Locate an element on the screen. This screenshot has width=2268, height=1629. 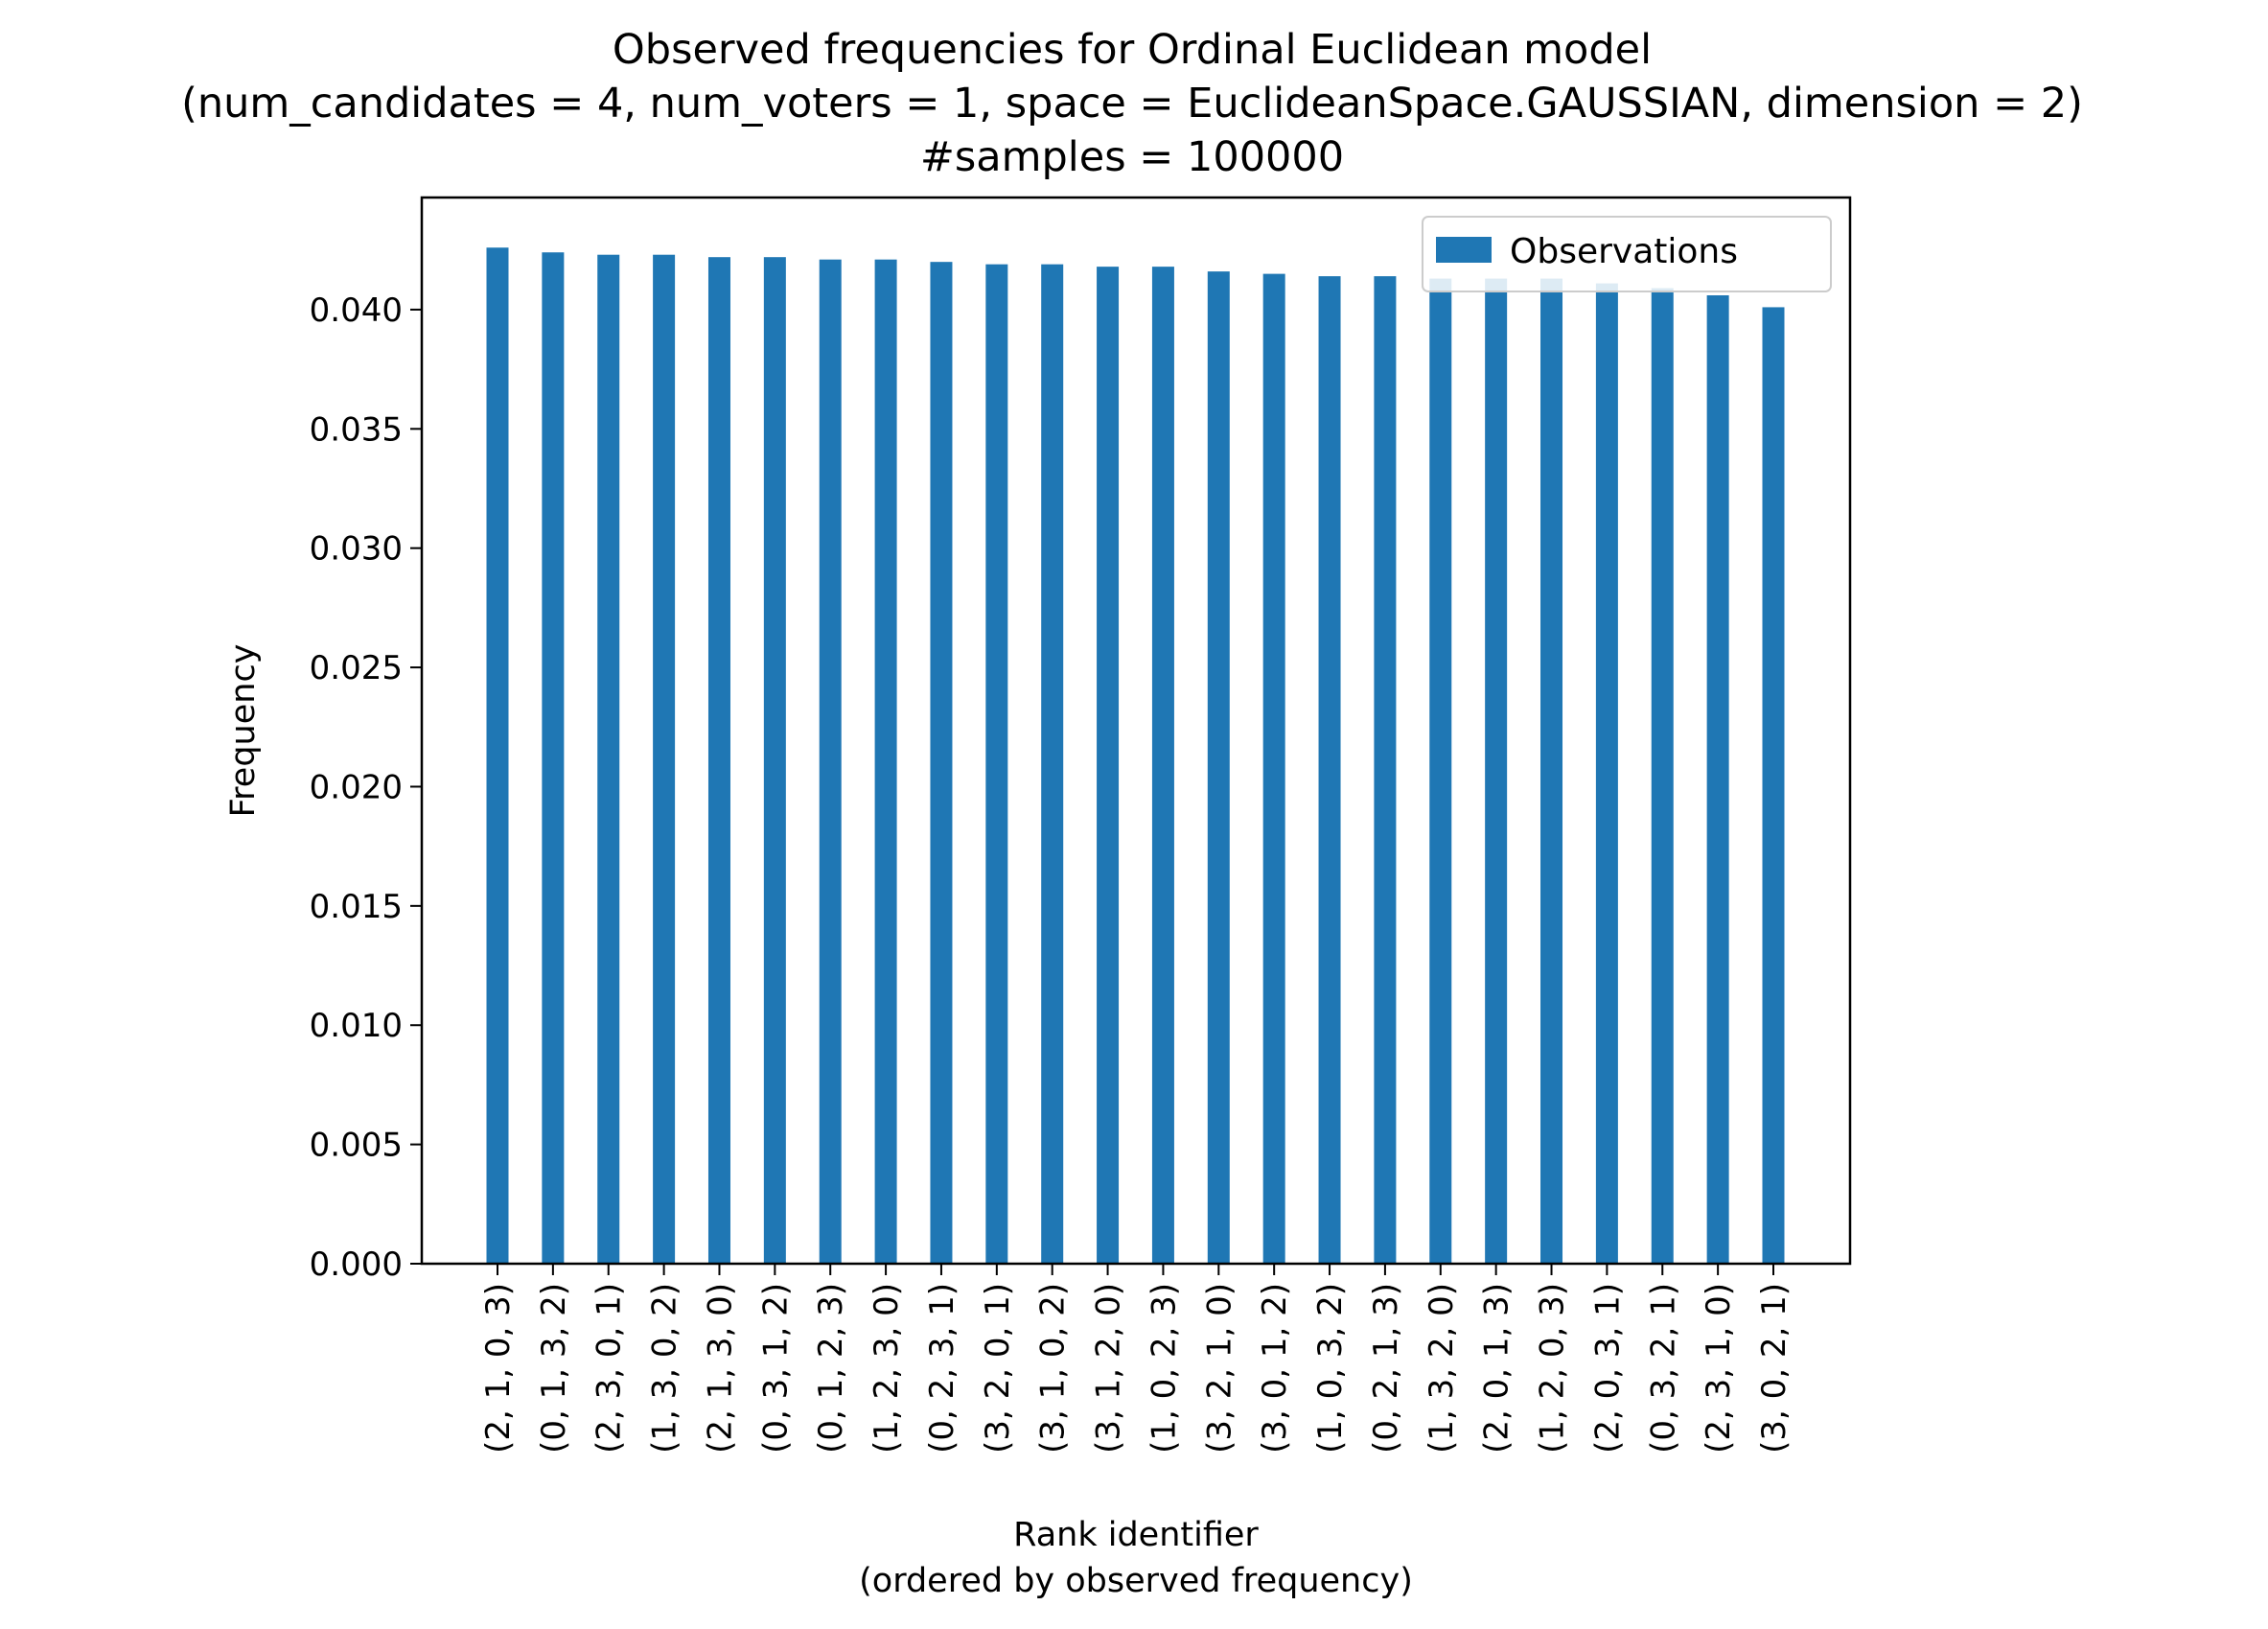
x-tick-label: (3, 0, 1, 2) is located at coordinates (1275, 1368).